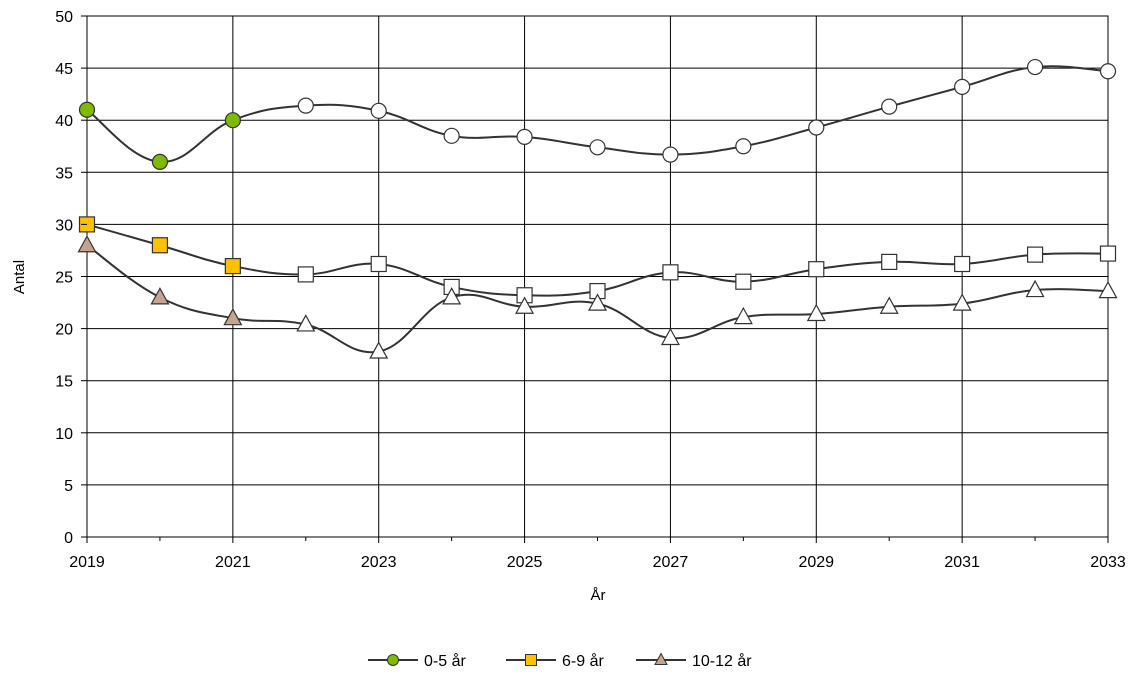  I want to click on legend: 0-5 år 6-9 år 10-12 år, so click(560, 661).